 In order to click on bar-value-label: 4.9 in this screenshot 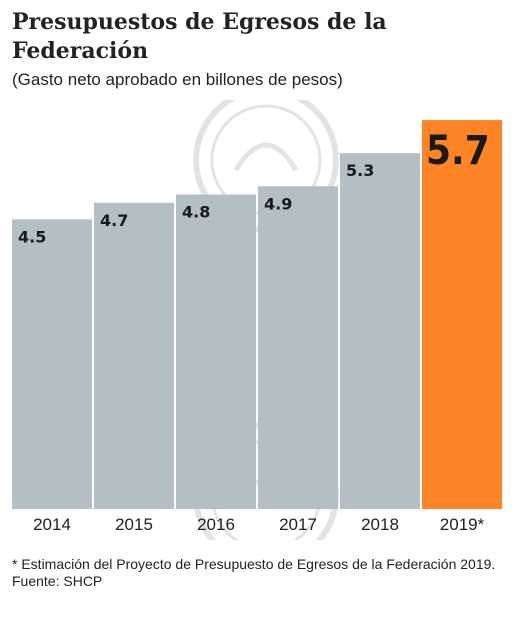, I will do `click(278, 203)`.